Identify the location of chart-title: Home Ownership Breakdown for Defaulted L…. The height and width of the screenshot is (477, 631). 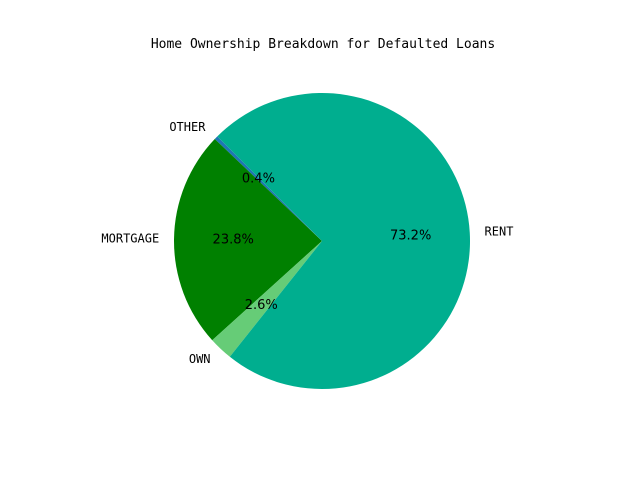
(323, 44).